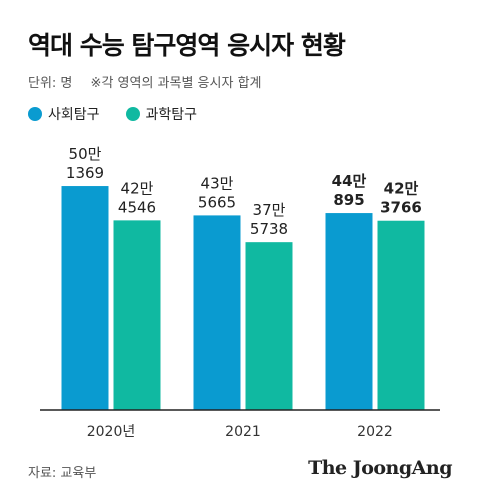  What do you see at coordinates (85, 173) in the screenshot?
I see `data-label-social-0-1: 1369` at bounding box center [85, 173].